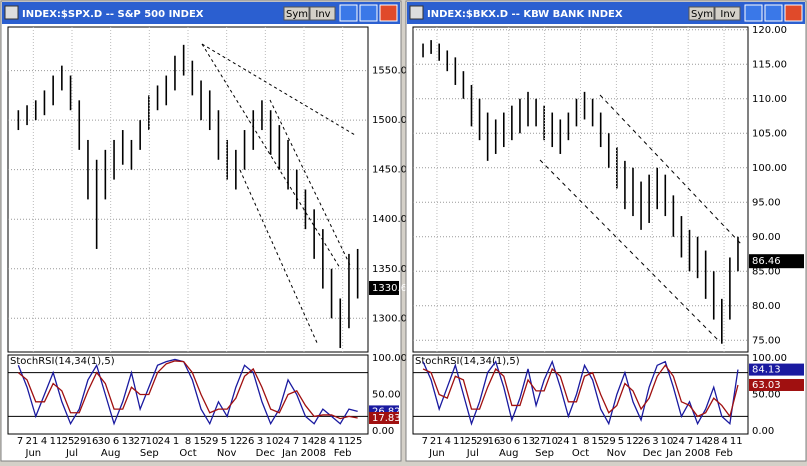 The height and width of the screenshot is (466, 807). Describe the element at coordinates (386, 411) in the screenshot. I see `indicator-value-label: 26.82` at that location.